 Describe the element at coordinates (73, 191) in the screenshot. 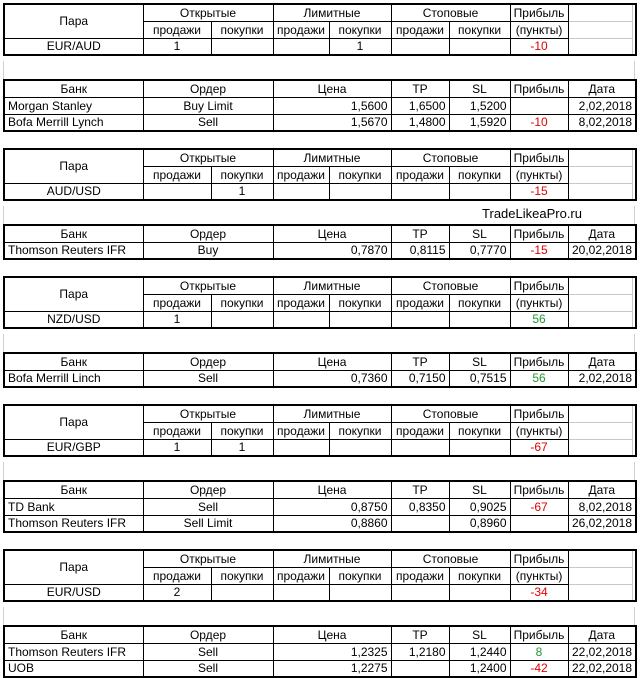

I see `pair-value: AUD/USD` at that location.